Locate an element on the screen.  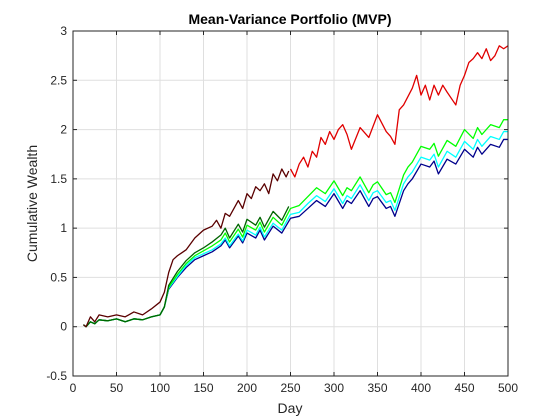
x-tick-label: 450 is located at coordinates (464, 388).